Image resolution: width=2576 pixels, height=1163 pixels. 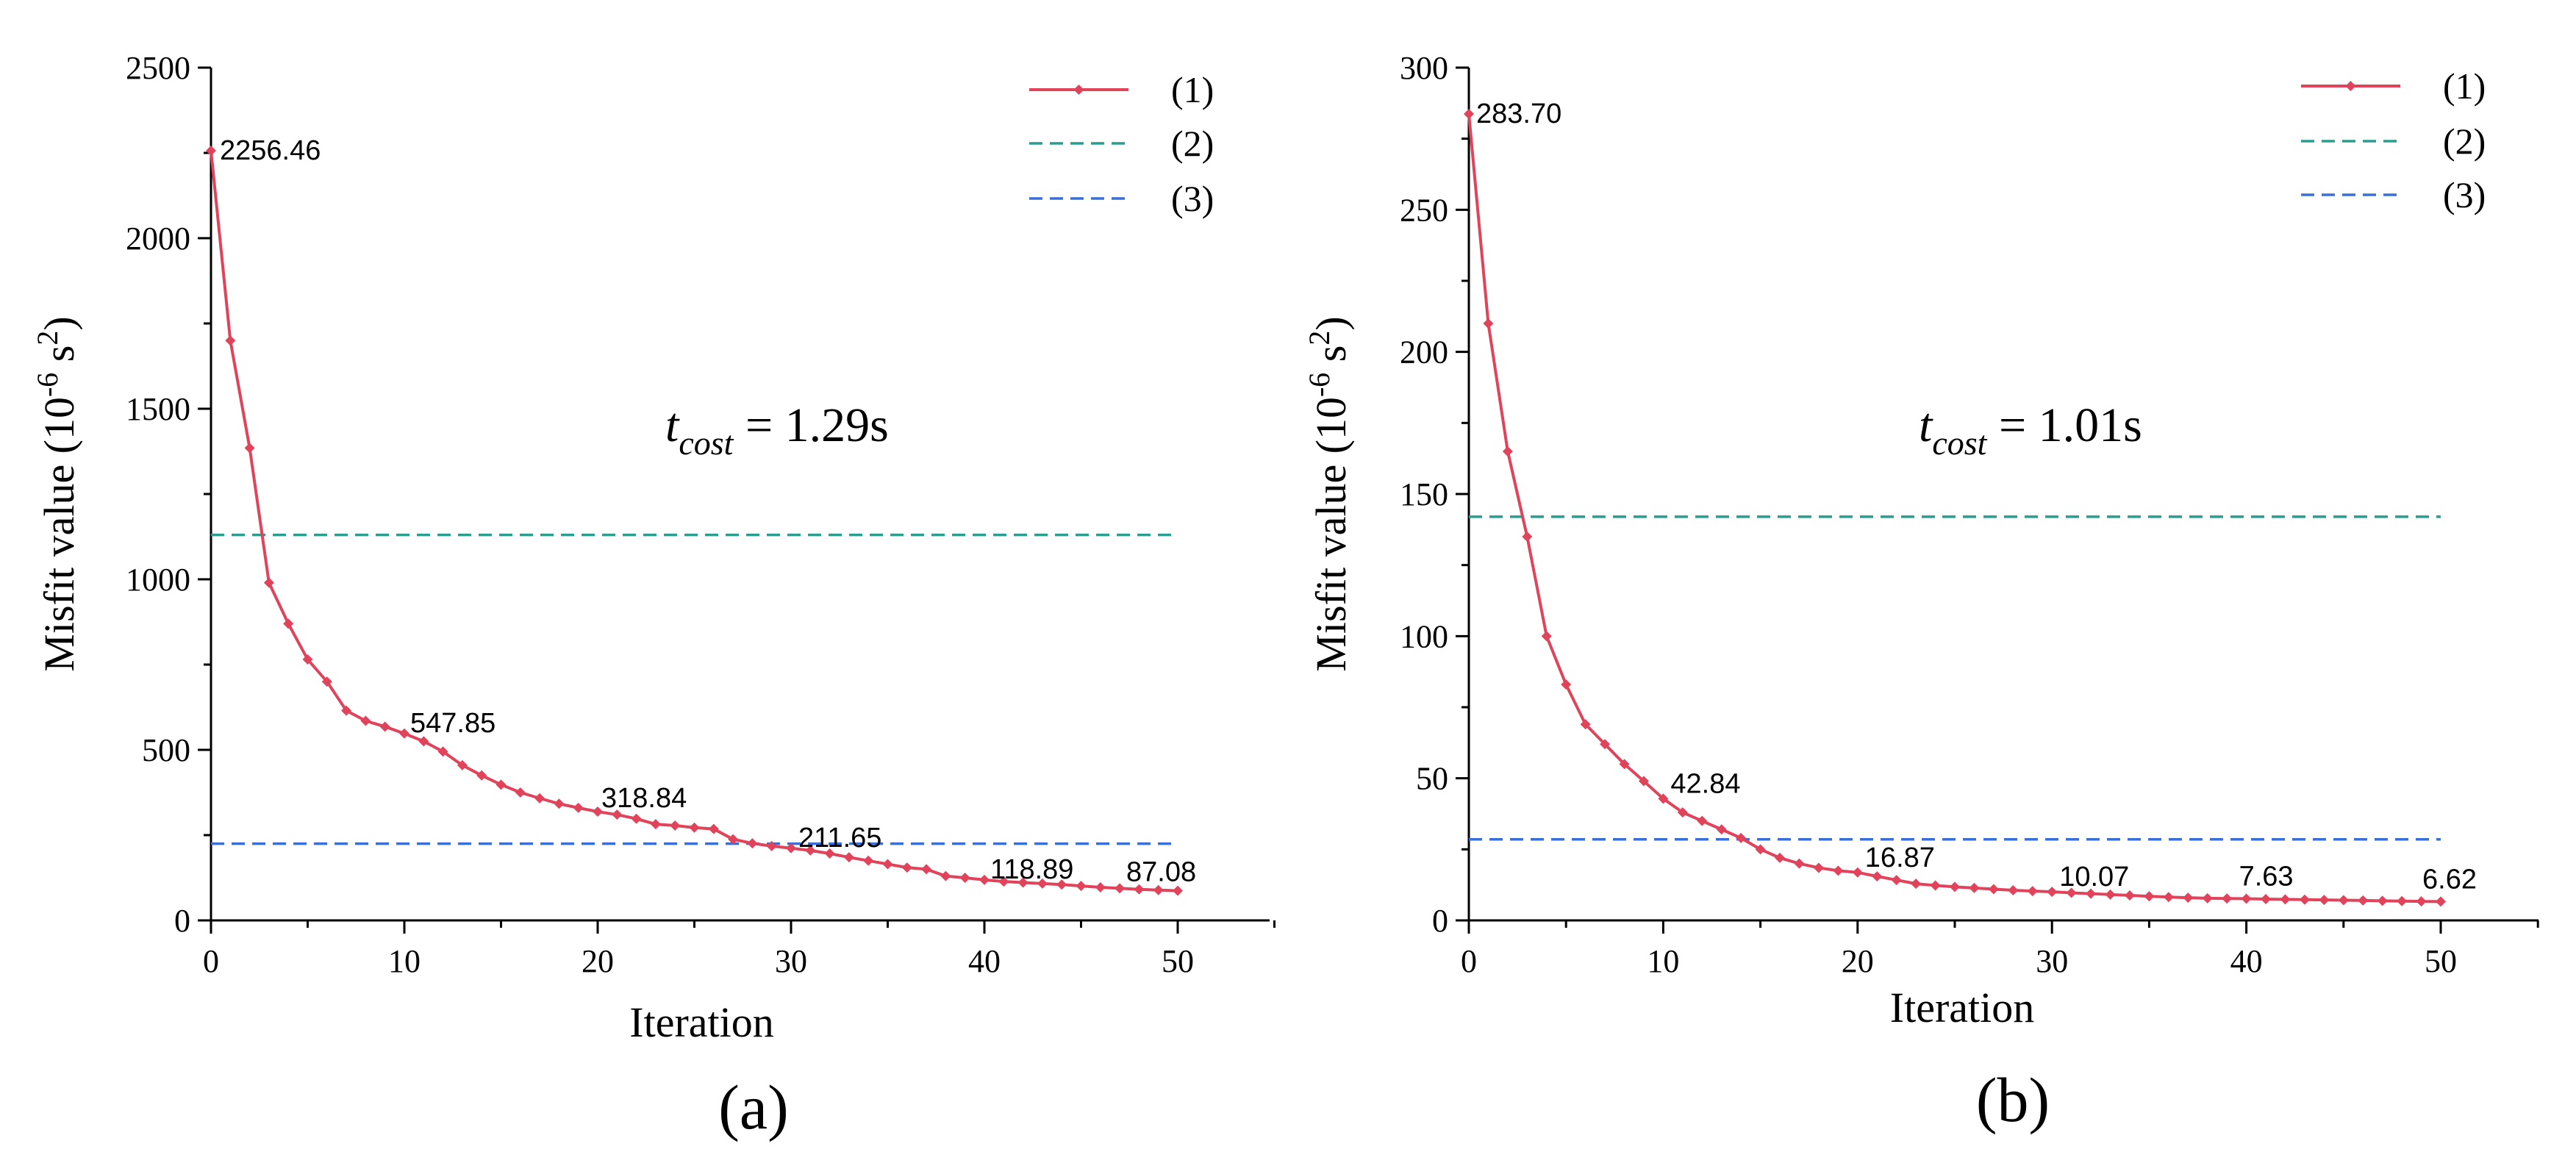 I want to click on data-label: 283.70, so click(x=1519, y=114).